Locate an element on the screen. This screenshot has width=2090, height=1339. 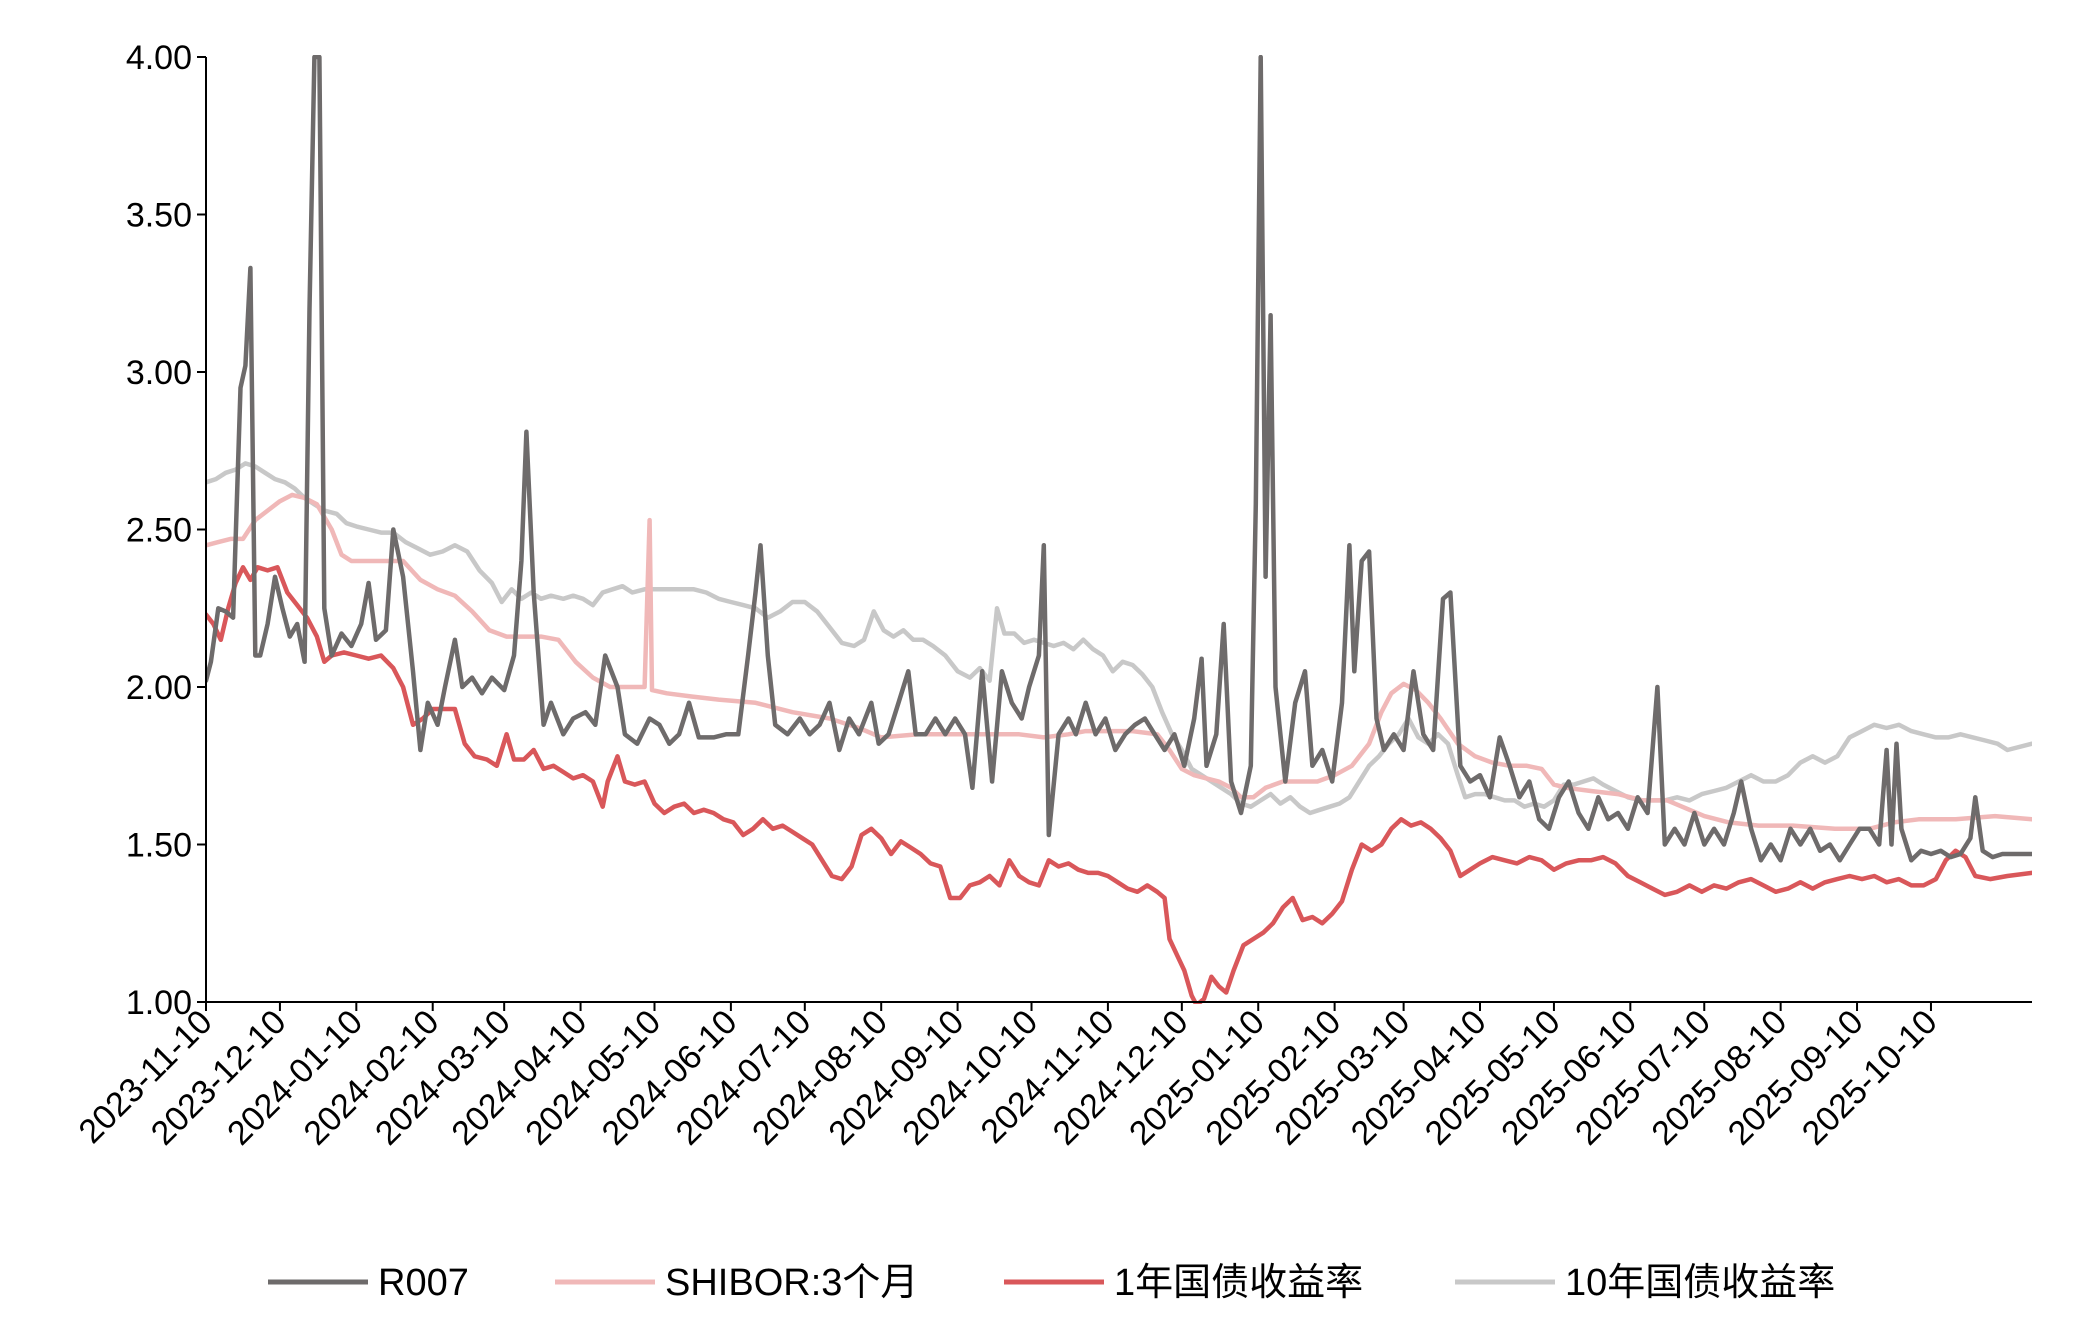
legend: R007 SHIBOR:3个月 1年国债收益率 10年国债收益率 is located at coordinates (1051, 1283).